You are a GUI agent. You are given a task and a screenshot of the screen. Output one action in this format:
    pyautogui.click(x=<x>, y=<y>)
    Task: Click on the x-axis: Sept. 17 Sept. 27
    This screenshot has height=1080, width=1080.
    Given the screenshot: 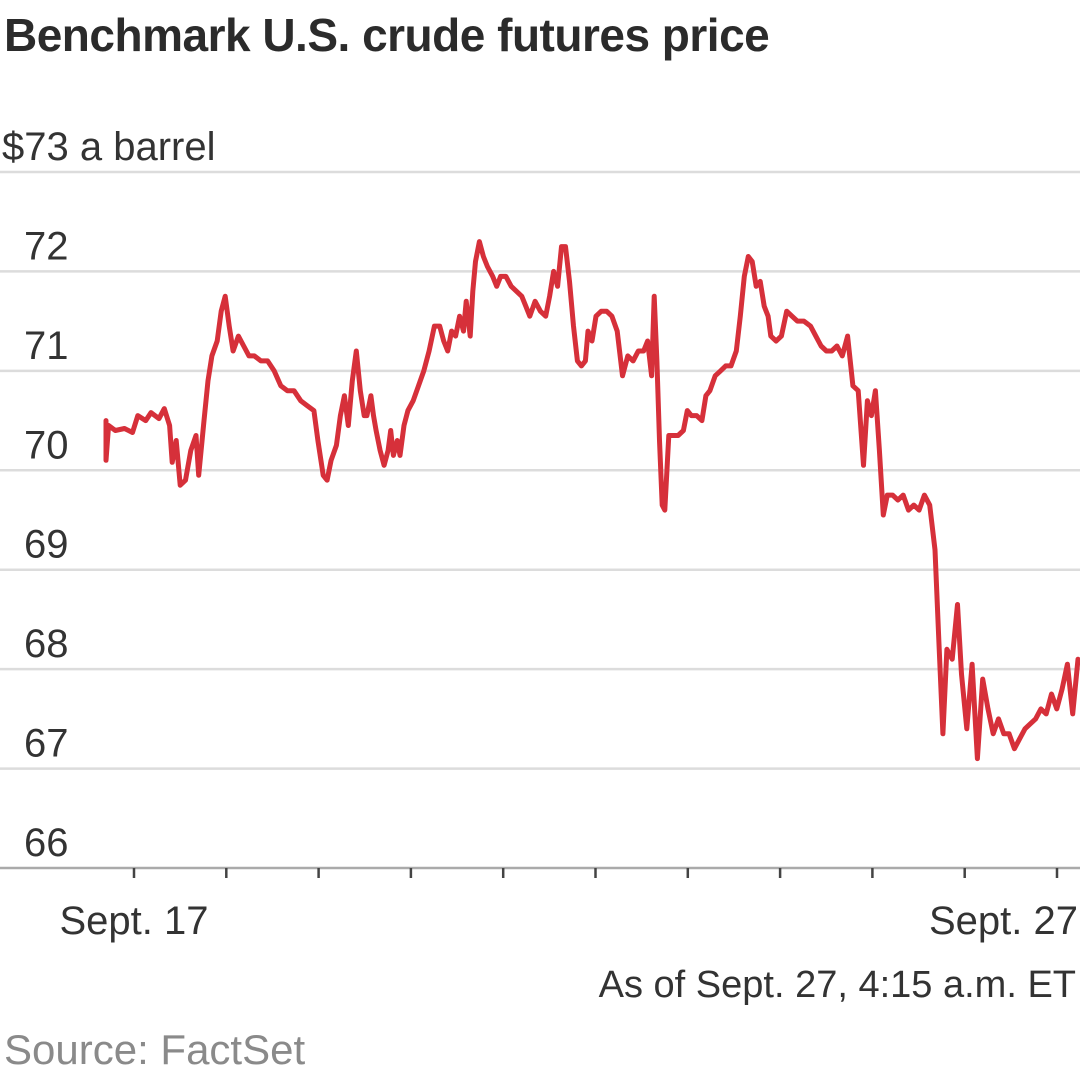 What is the action you would take?
    pyautogui.click(x=568, y=905)
    